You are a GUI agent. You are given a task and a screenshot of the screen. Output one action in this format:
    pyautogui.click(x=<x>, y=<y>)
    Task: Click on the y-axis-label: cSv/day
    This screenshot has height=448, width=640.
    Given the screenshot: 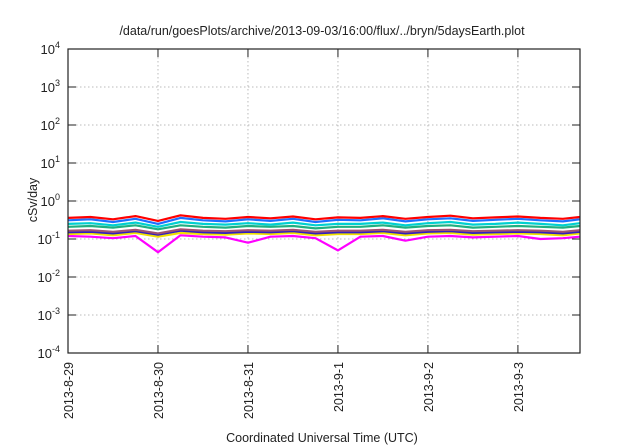 What is the action you would take?
    pyautogui.click(x=33, y=199)
    